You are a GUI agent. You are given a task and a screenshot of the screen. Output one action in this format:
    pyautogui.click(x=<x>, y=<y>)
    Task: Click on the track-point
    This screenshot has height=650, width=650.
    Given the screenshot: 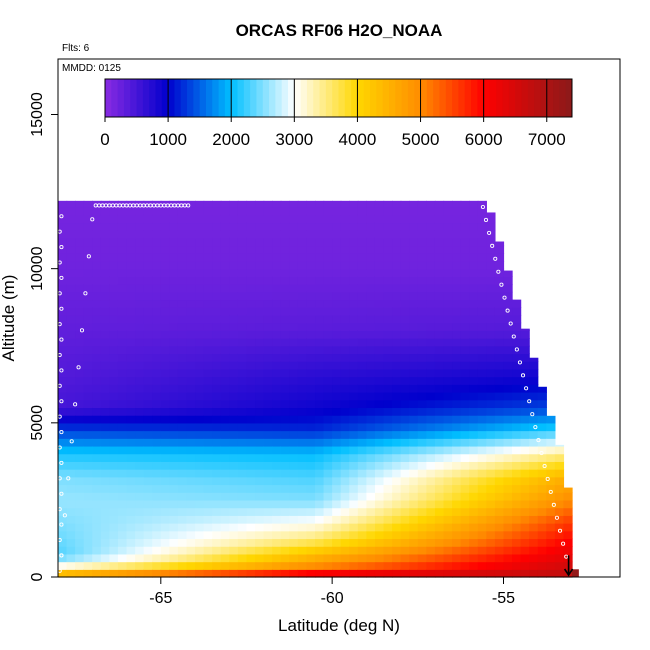 What is the action you would take?
    pyautogui.click(x=510, y=323)
    